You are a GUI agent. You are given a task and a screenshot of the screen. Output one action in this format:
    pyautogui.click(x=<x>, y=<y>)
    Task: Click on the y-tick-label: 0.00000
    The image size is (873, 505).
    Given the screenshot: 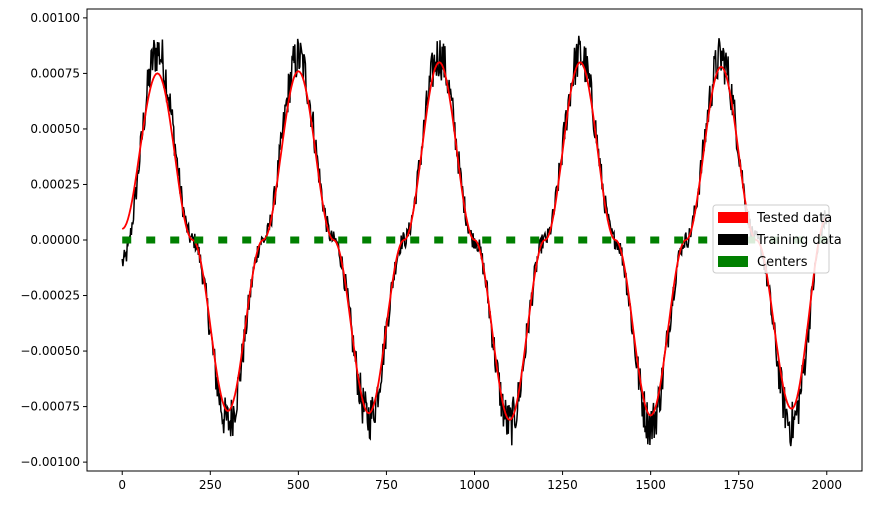 What is the action you would take?
    pyautogui.click(x=55, y=240)
    